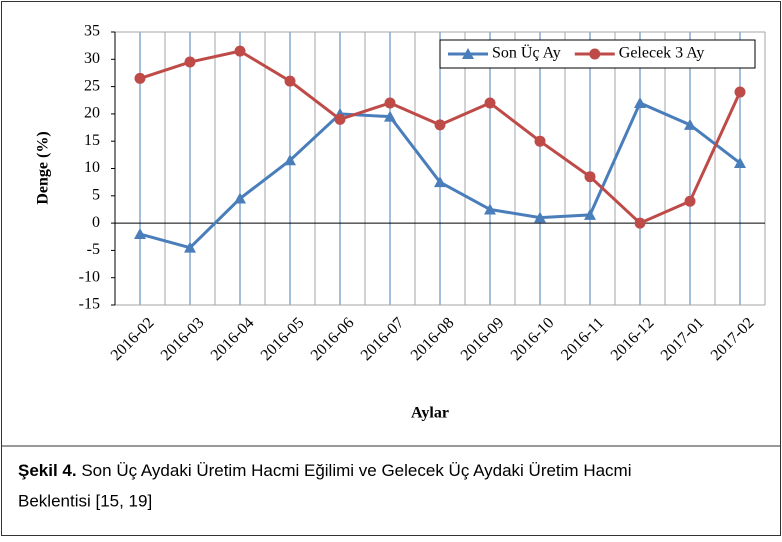 The width and height of the screenshot is (782, 542). What do you see at coordinates (47, 470) in the screenshot?
I see `caption-label: Şekil 4.` at bounding box center [47, 470].